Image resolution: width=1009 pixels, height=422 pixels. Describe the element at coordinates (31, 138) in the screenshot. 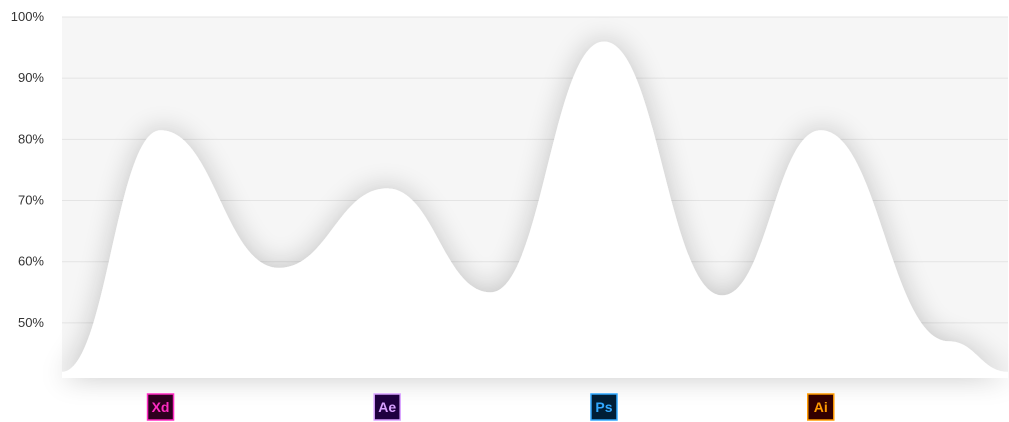

I see `y-tick-label: 80%` at that location.